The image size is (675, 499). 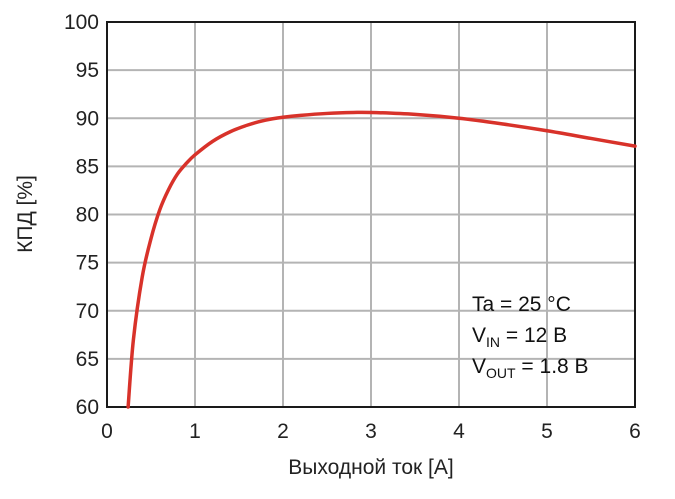 What do you see at coordinates (459, 431) in the screenshot?
I see `x-tick-label-4: 4` at bounding box center [459, 431].